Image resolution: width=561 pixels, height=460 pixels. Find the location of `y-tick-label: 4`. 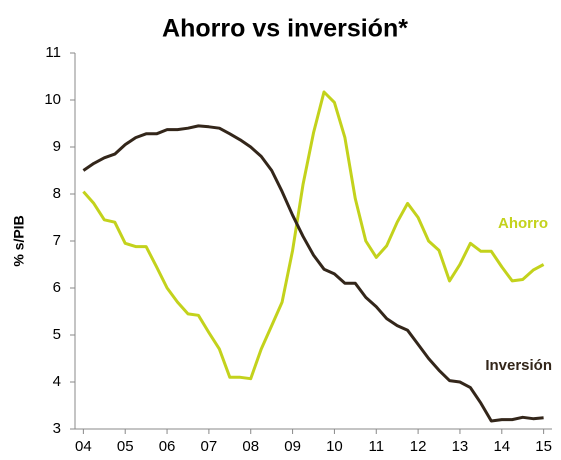

y-tick-label: 4 is located at coordinates (57, 381).